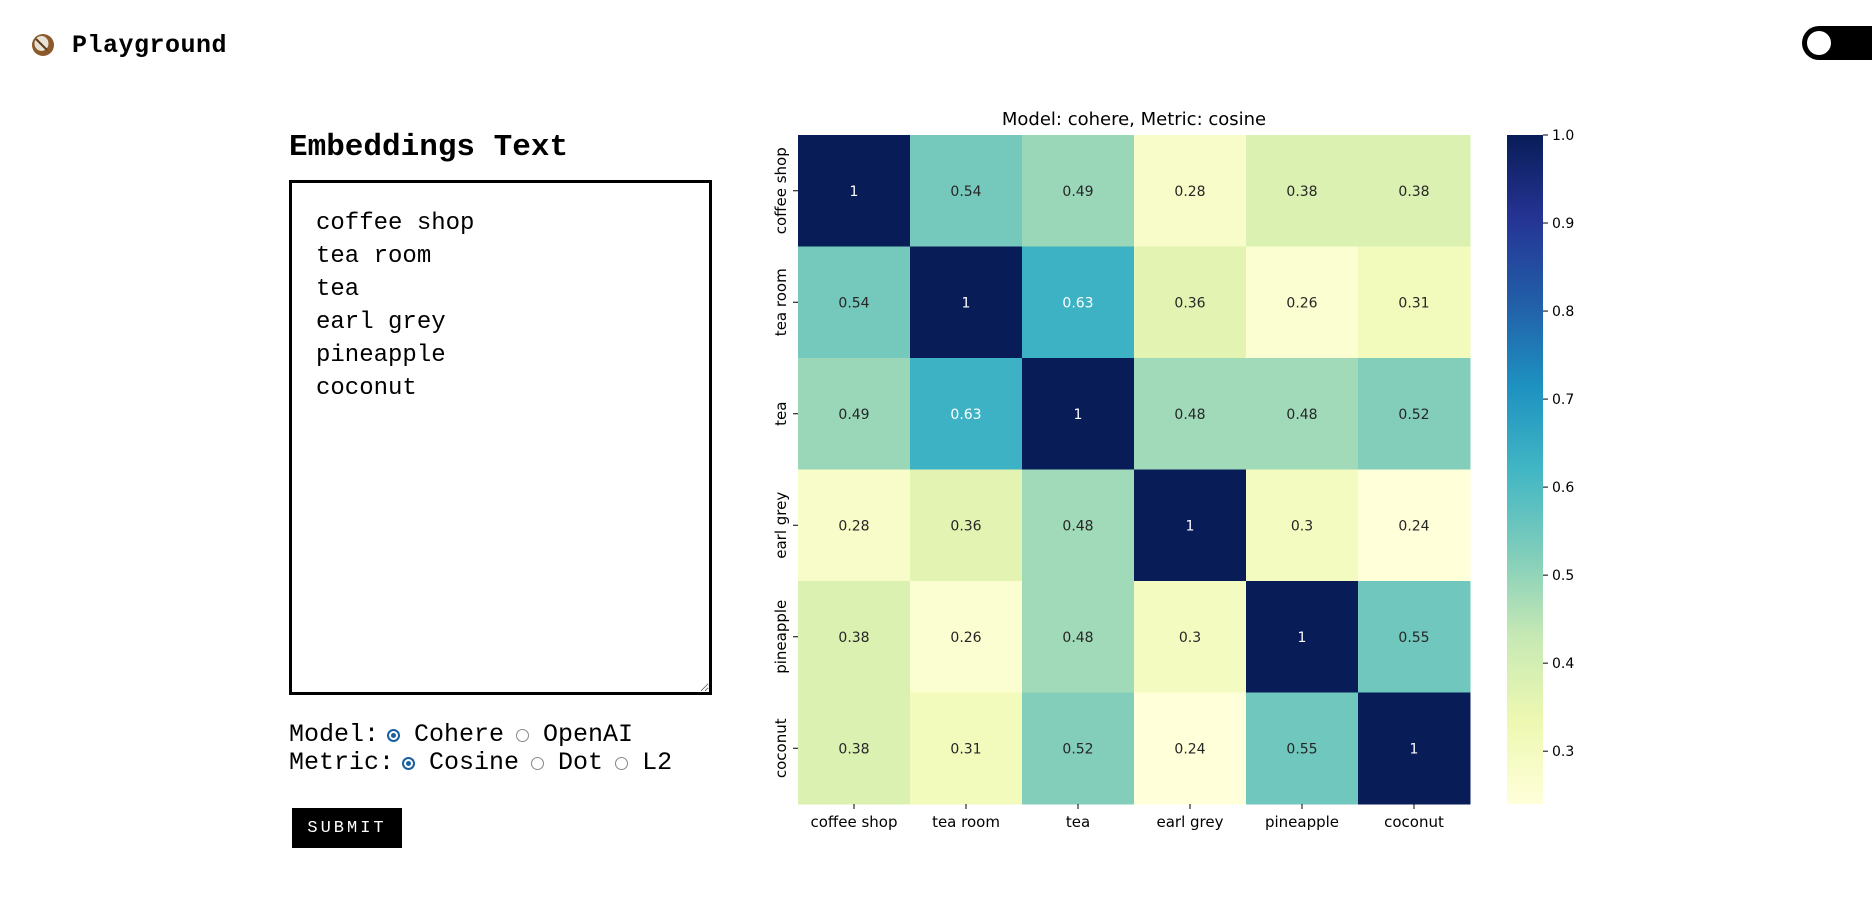 The height and width of the screenshot is (919, 1872). I want to click on y-tick-label: tea, so click(781, 414).